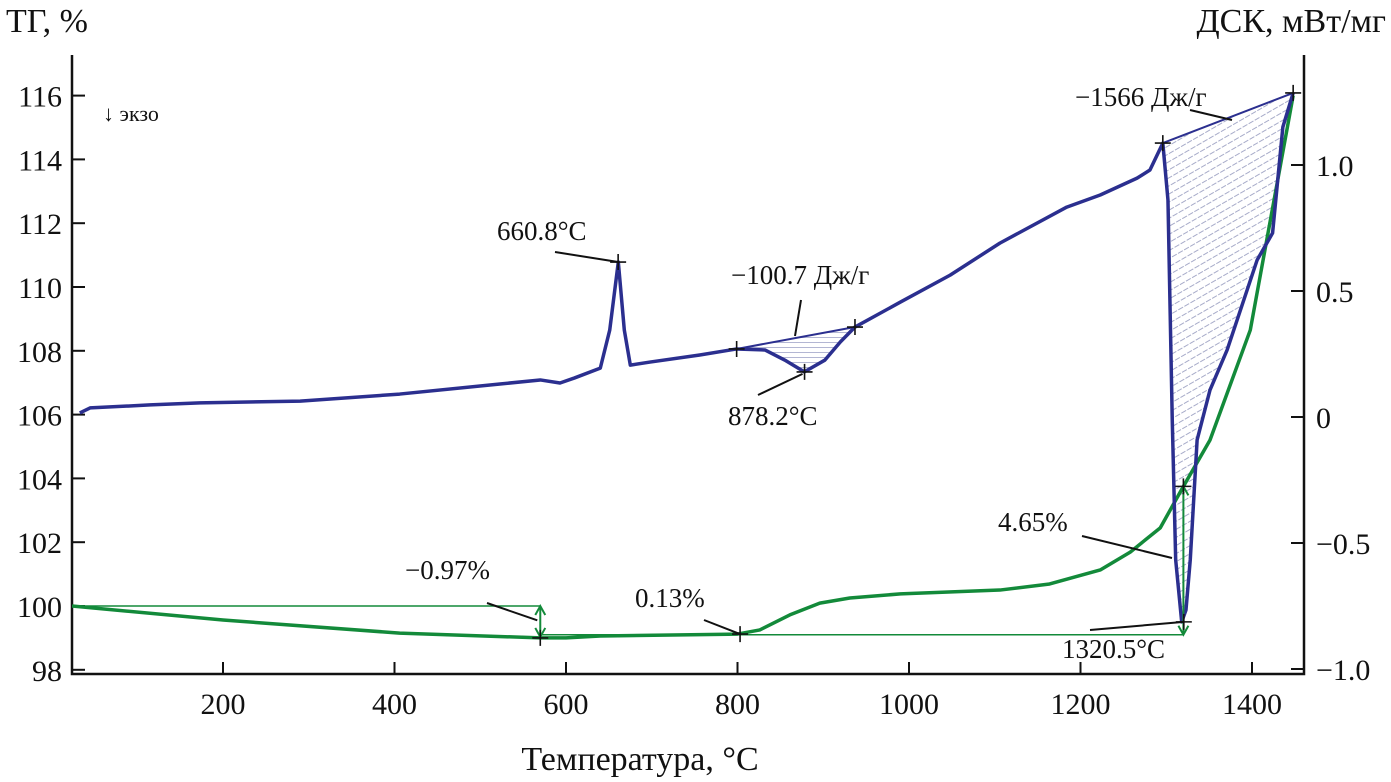 The width and height of the screenshot is (1391, 782). I want to click on peak-label-1320-leader, so click(1136, 625).